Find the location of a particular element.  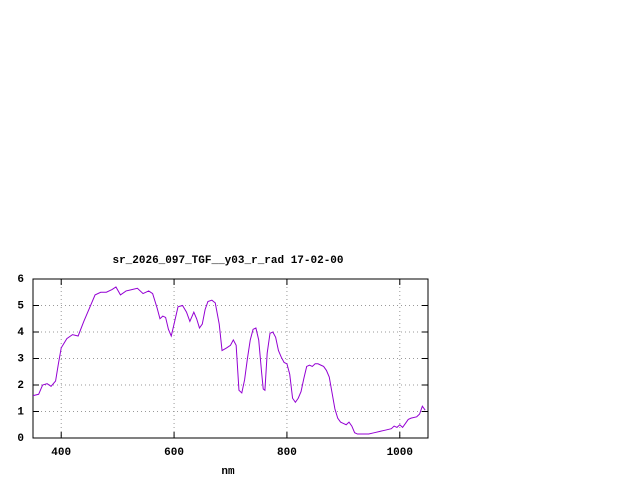

x-tick-label: 600 is located at coordinates (174, 453).